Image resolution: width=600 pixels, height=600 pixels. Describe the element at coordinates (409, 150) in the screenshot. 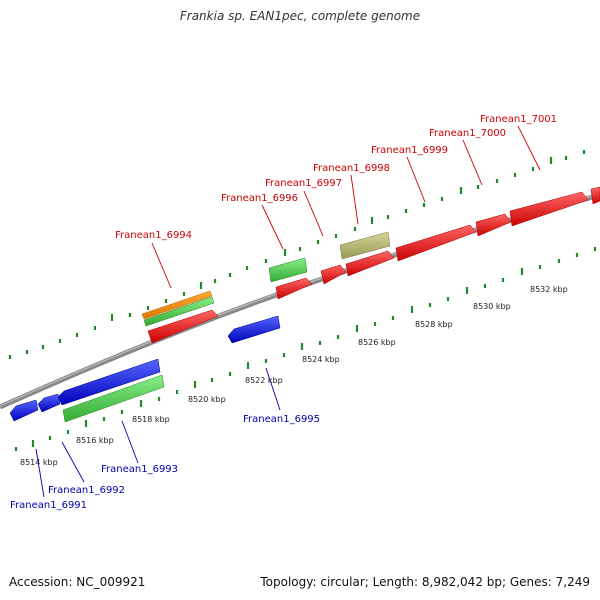

I see `gene-label-franean1-6999: Franean1_6999` at that location.